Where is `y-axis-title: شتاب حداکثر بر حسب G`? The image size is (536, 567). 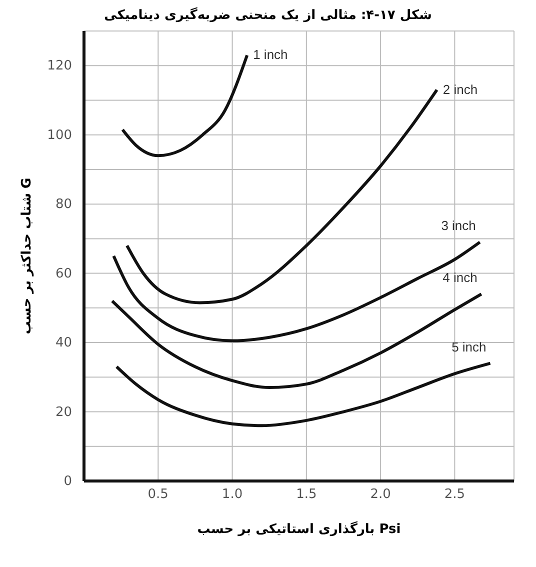
y-axis-title: شتاب حداکثر بر حسب G is located at coordinates (27, 256).